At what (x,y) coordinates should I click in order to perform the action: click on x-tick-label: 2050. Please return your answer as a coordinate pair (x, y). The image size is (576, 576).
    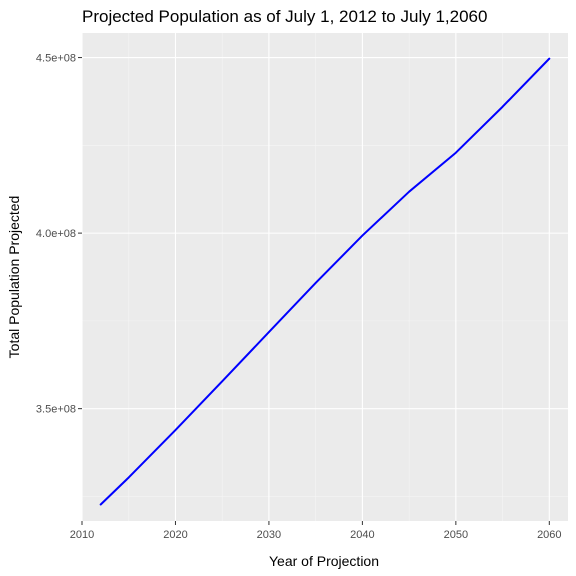
    Looking at the image, I should click on (456, 535).